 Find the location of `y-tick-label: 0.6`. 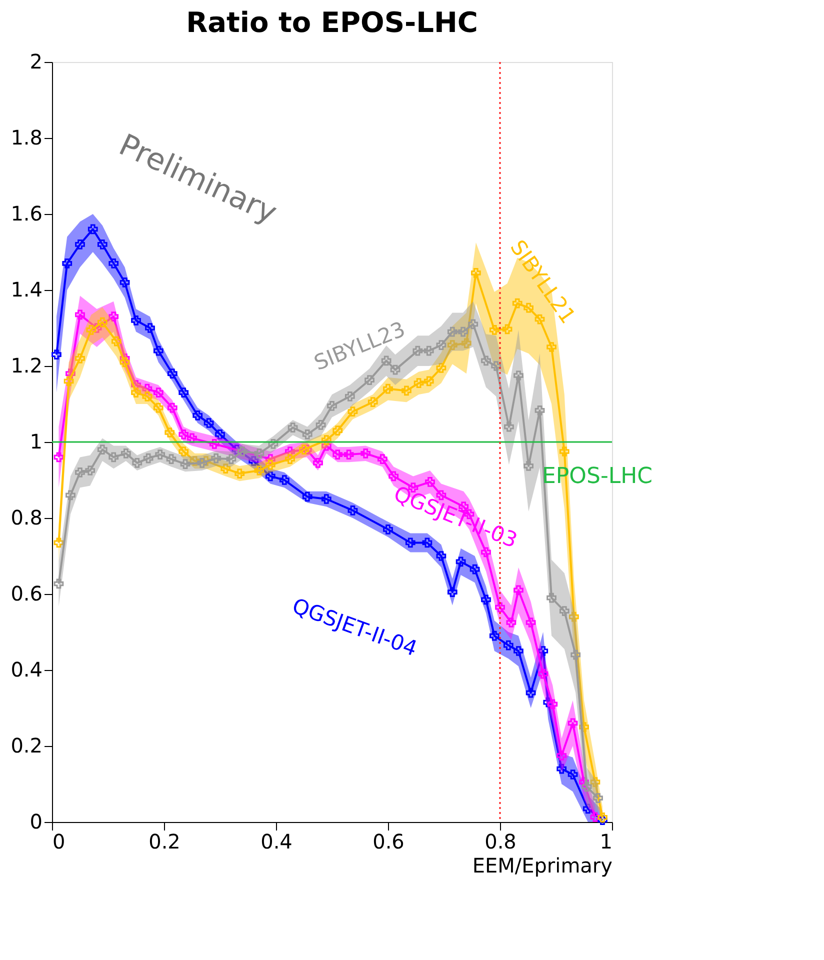

y-tick-label: 0.6 is located at coordinates (26, 594).